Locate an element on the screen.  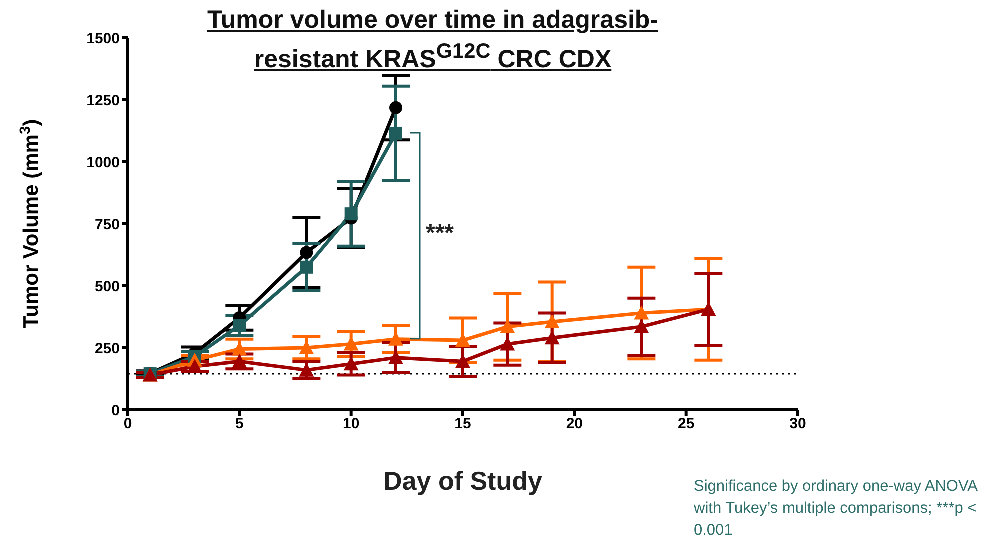
y-tick-label: 1500 is located at coordinates (103, 39).